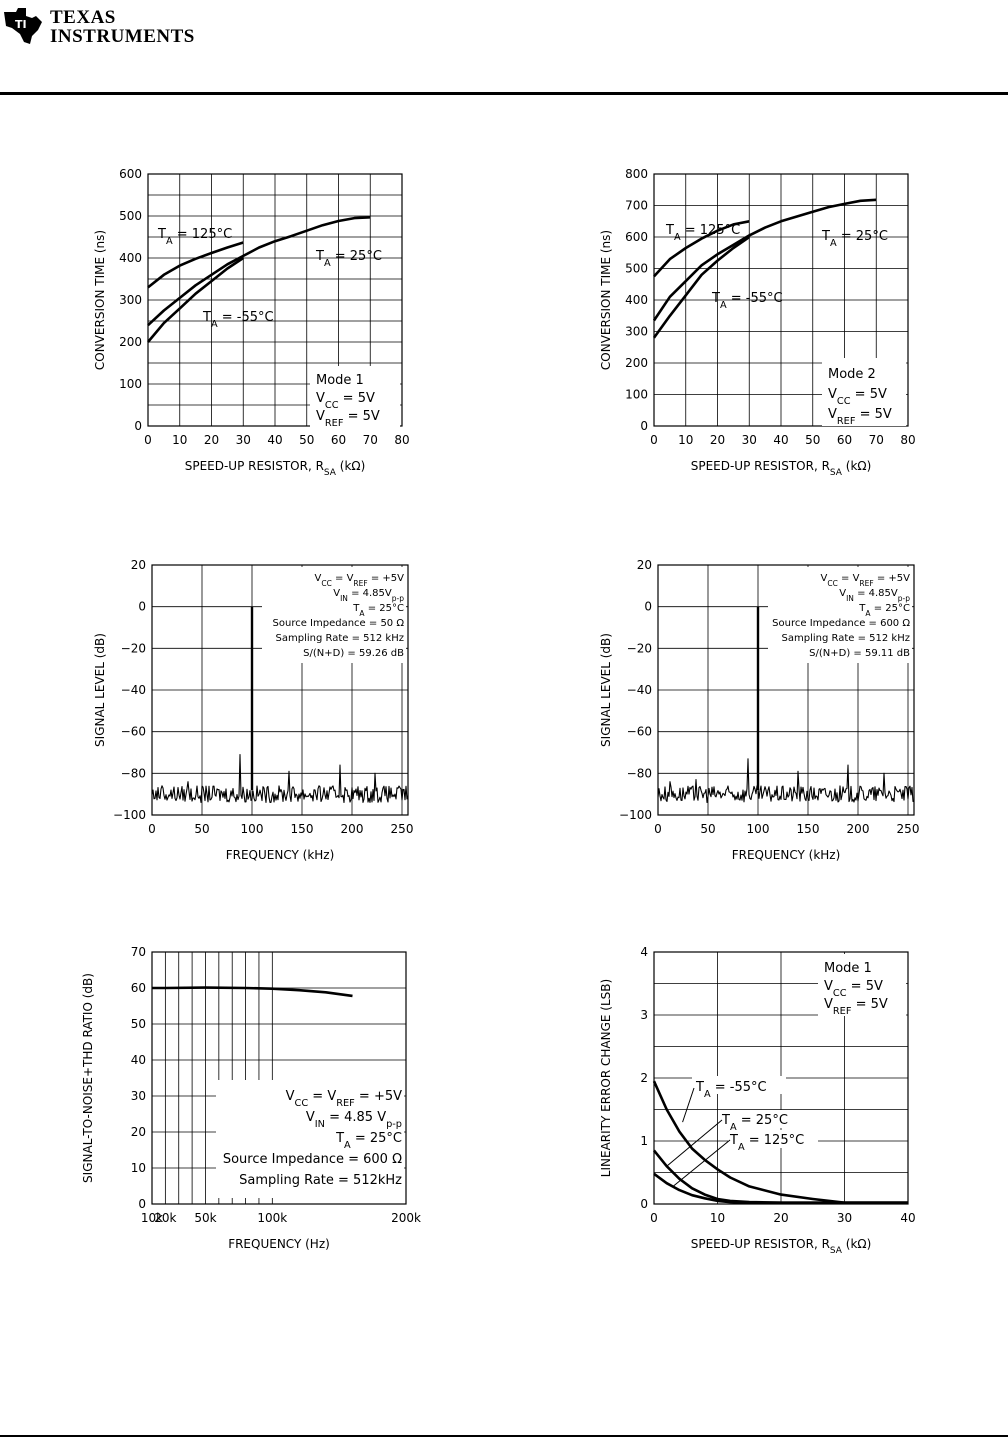 Image resolution: width=1008 pixels, height=1440 pixels. I want to click on page-header: TI TEXAS INSTRUMENTS, so click(504, 48).